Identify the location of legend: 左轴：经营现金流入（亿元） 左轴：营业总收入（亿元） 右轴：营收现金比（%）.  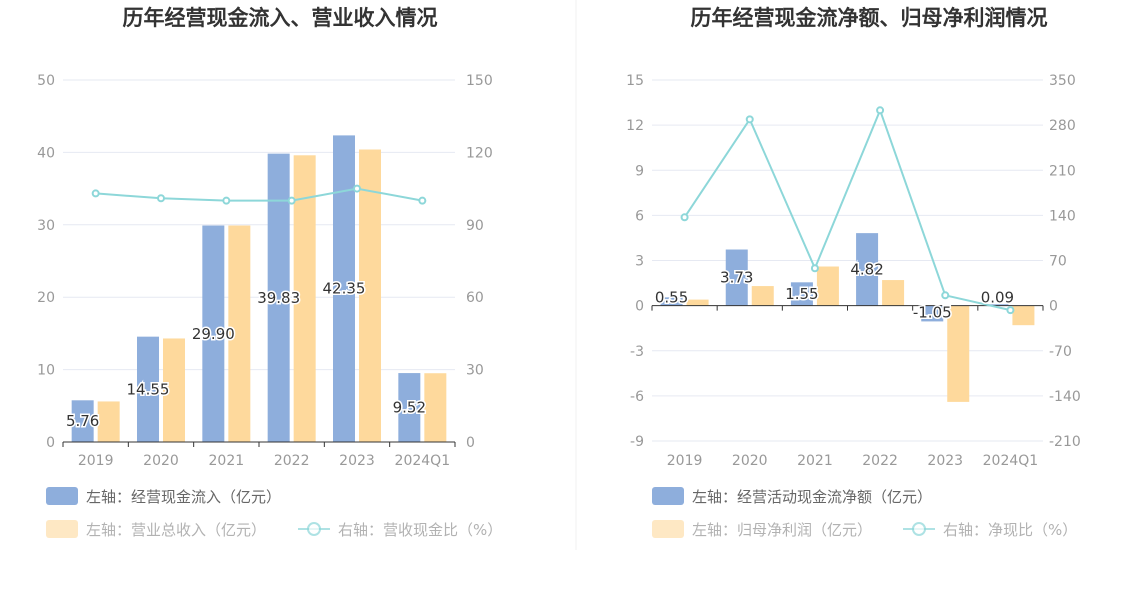
(274, 513).